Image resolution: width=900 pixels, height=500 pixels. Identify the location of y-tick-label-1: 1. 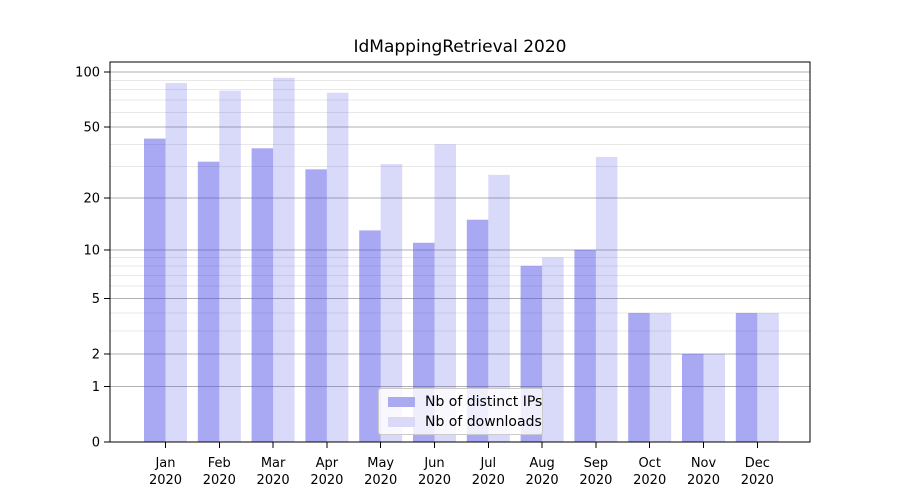
(96, 387).